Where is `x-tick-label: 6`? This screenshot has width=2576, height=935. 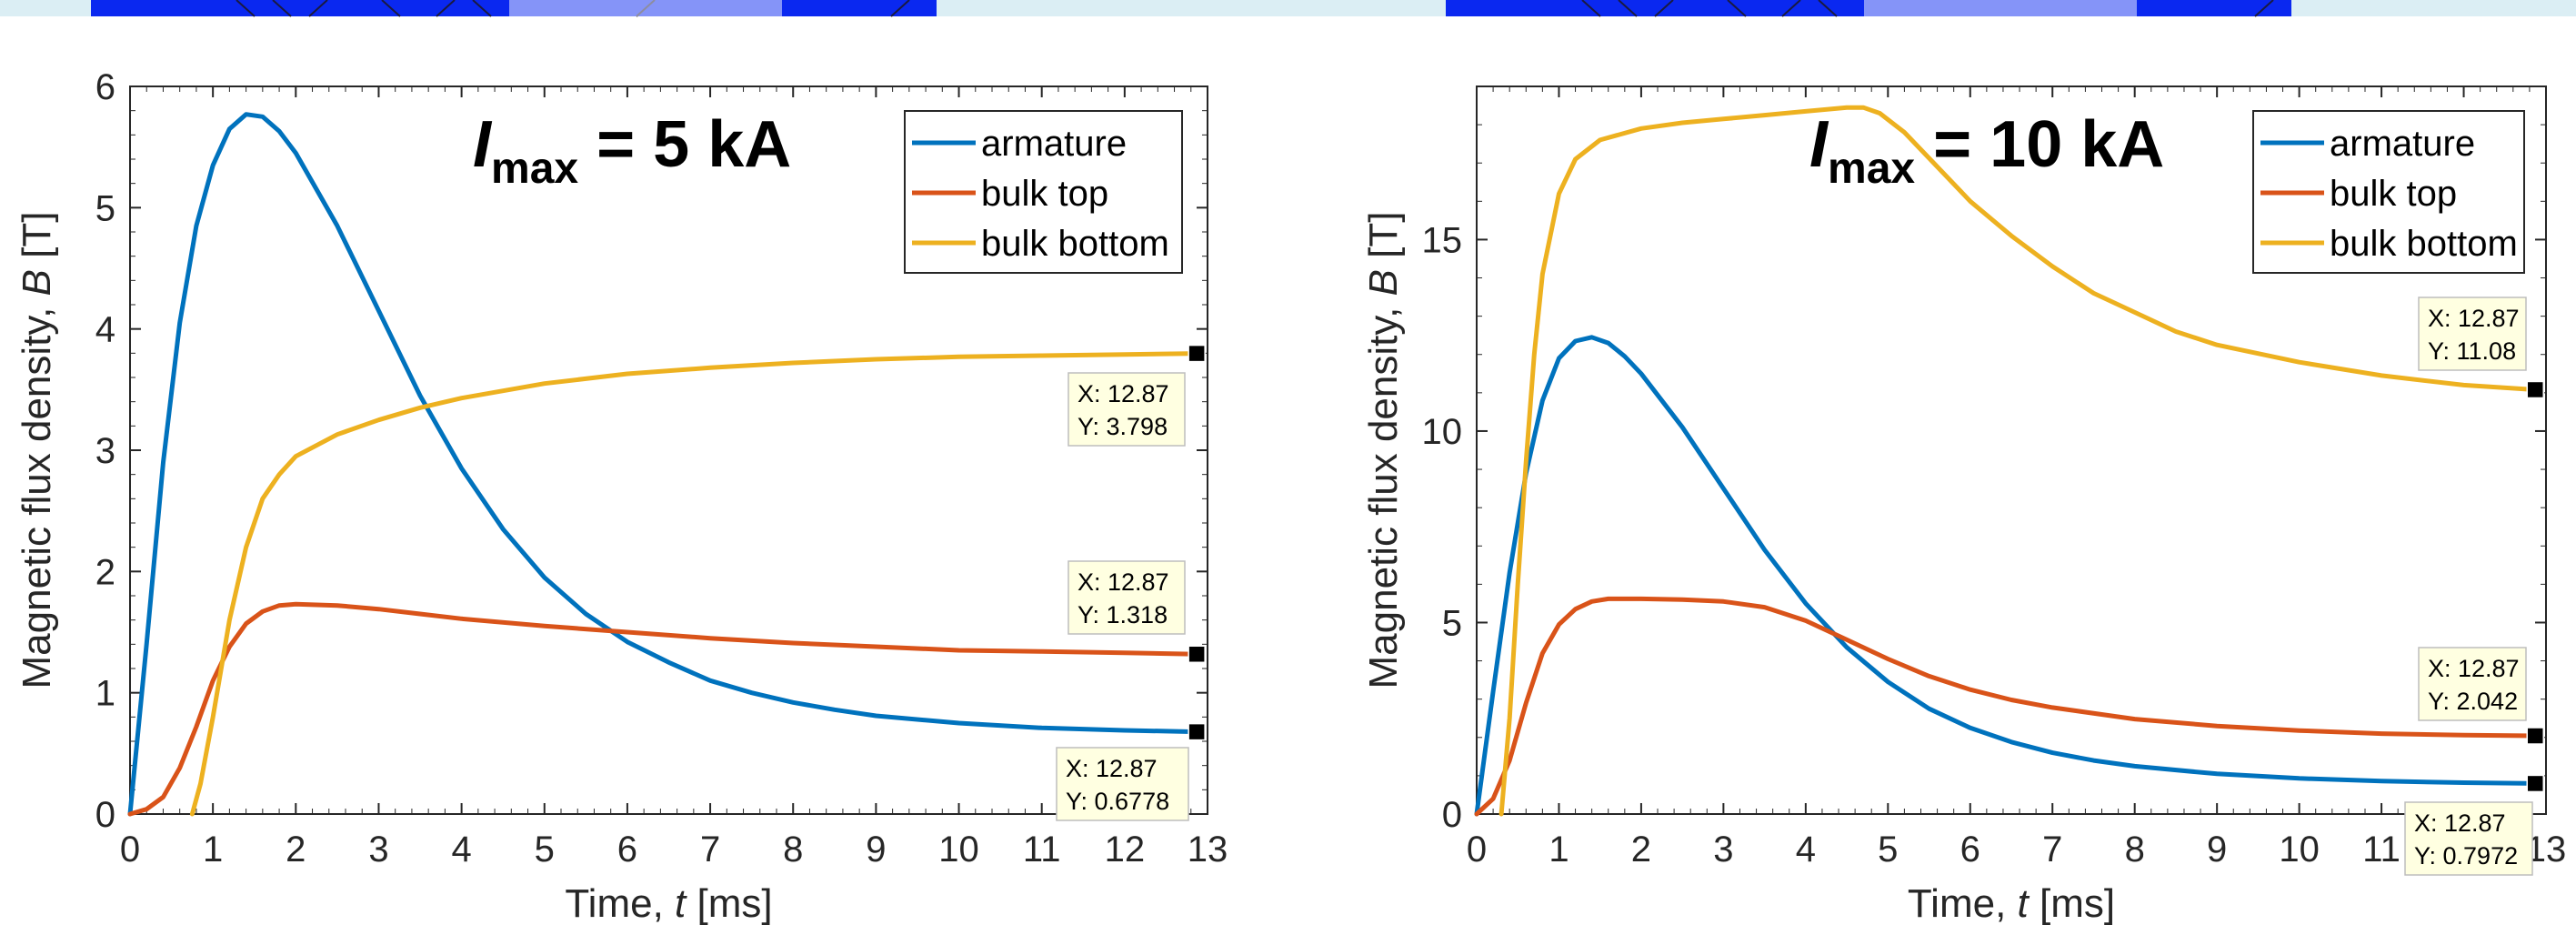 x-tick-label: 6 is located at coordinates (627, 849).